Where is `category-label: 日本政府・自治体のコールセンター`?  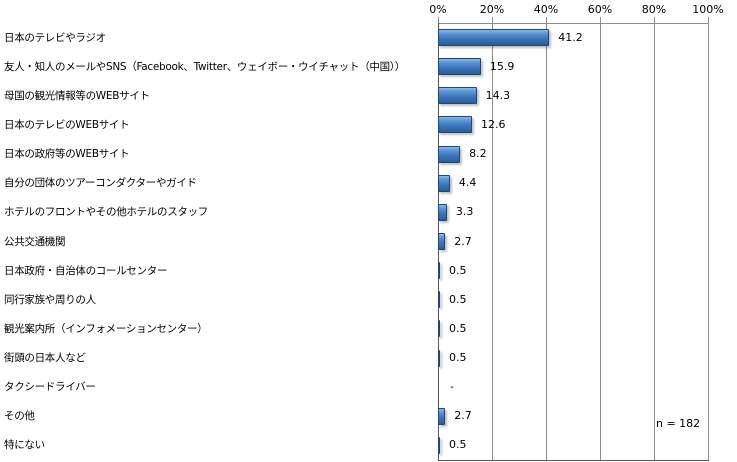
category-label: 日本政府・自治体のコールセンター is located at coordinates (86, 270).